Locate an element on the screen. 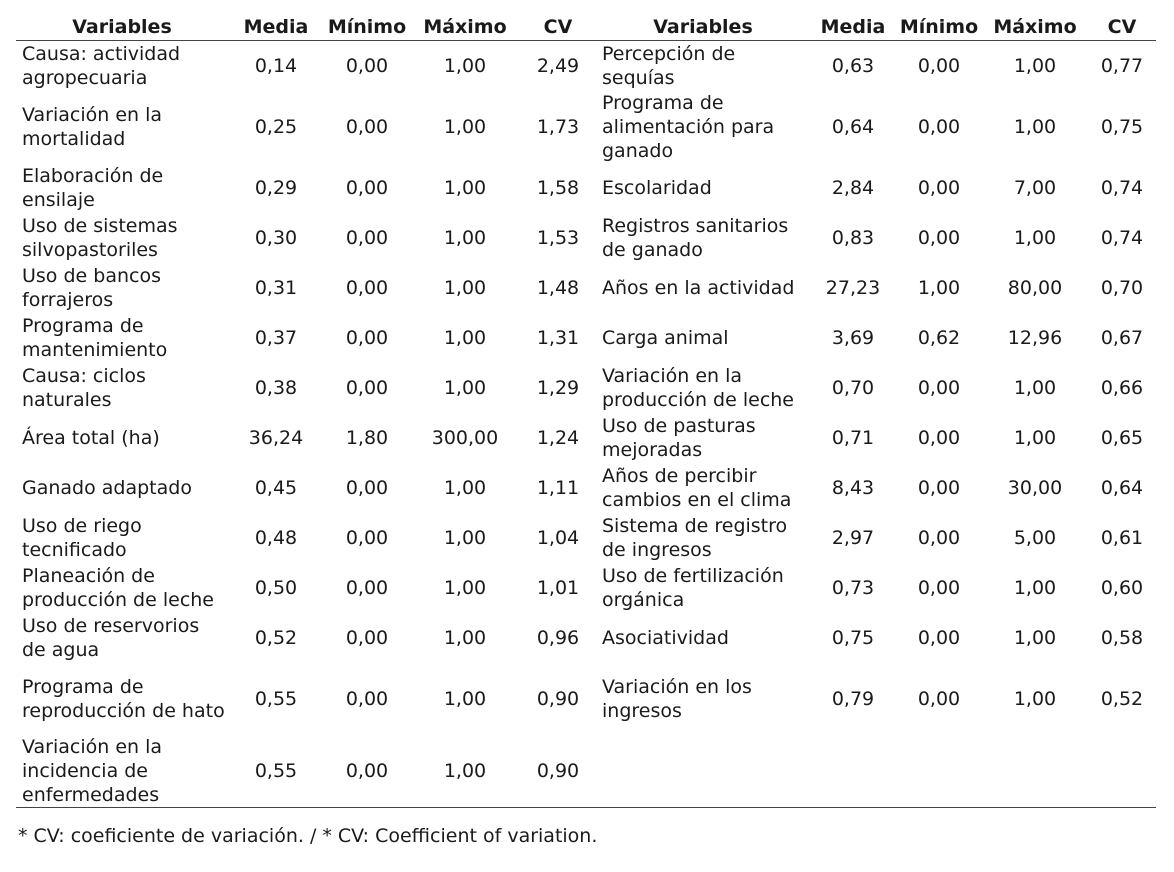  right-cv-cell: 0,70 is located at coordinates (1122, 287).